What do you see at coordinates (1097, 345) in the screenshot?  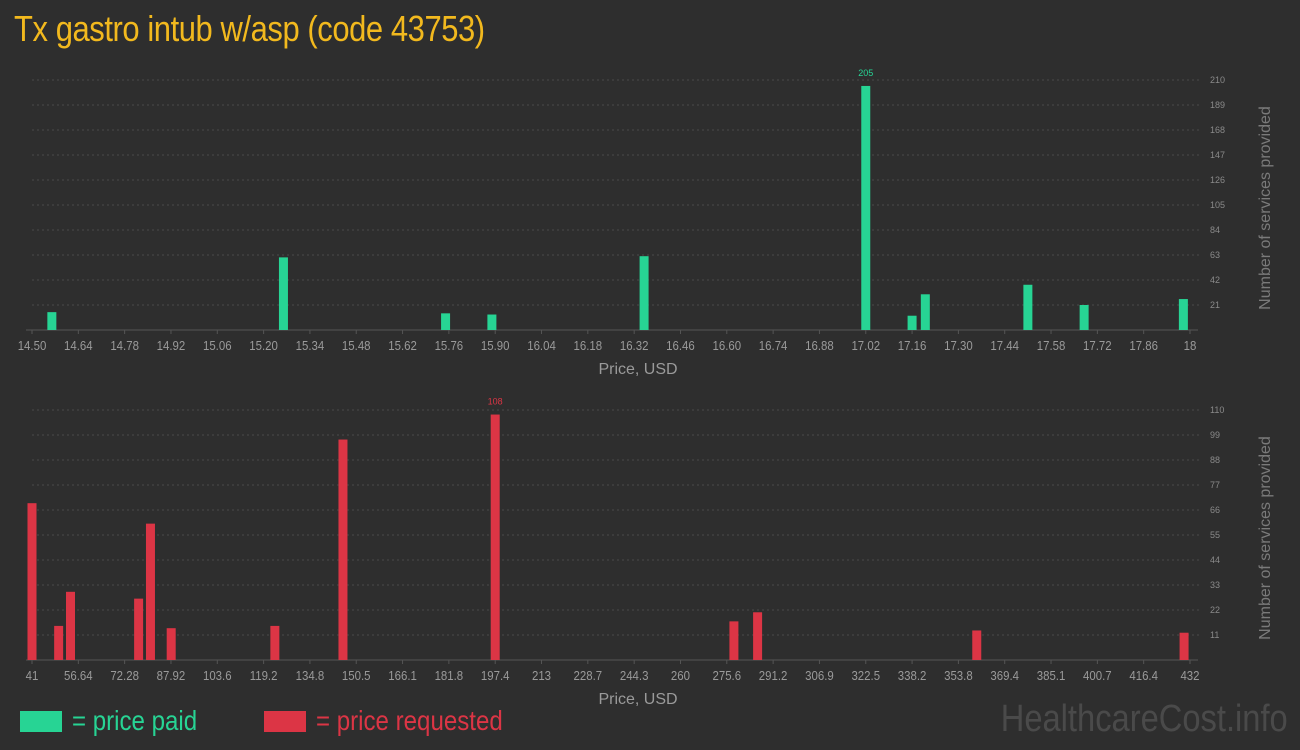 I see `x-tick-label: 17.72` at bounding box center [1097, 345].